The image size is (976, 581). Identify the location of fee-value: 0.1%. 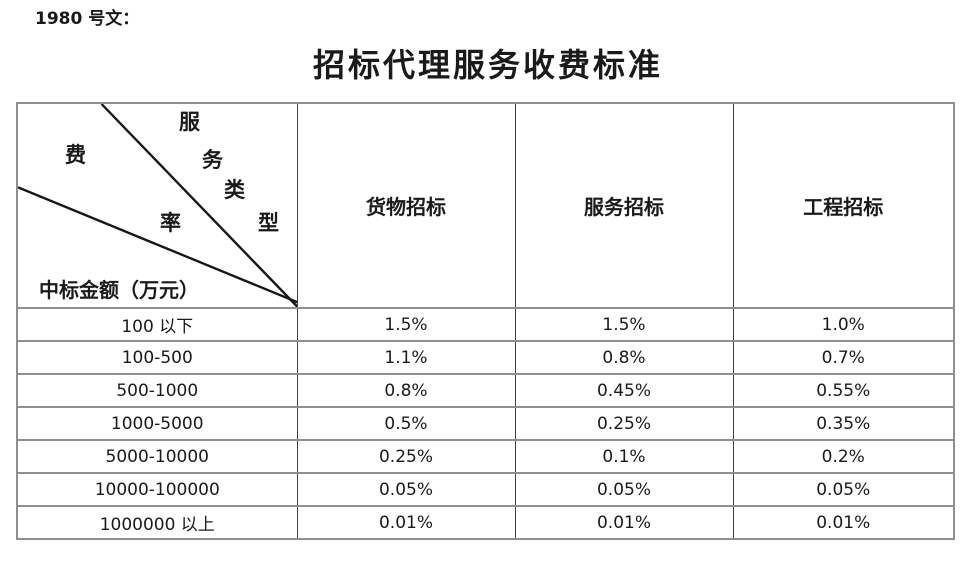
(624, 456).